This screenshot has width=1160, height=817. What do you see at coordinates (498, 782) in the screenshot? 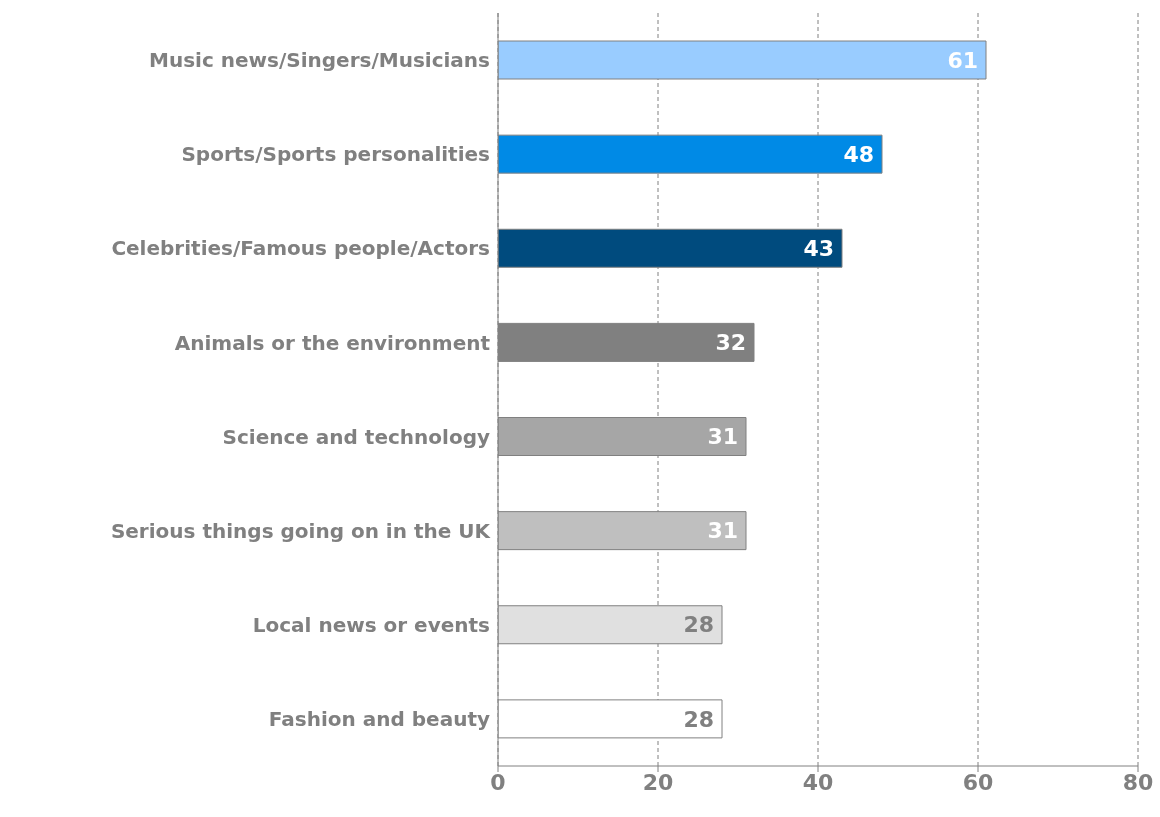
I see `x-tick-label: 0` at bounding box center [498, 782].